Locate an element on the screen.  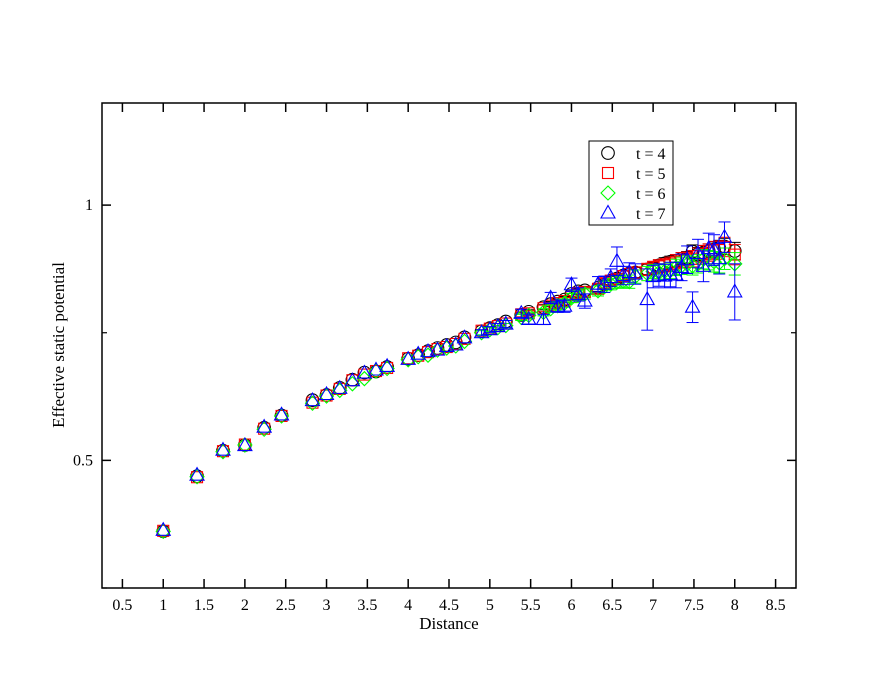
x-tick-label: 4 is located at coordinates (408, 605).